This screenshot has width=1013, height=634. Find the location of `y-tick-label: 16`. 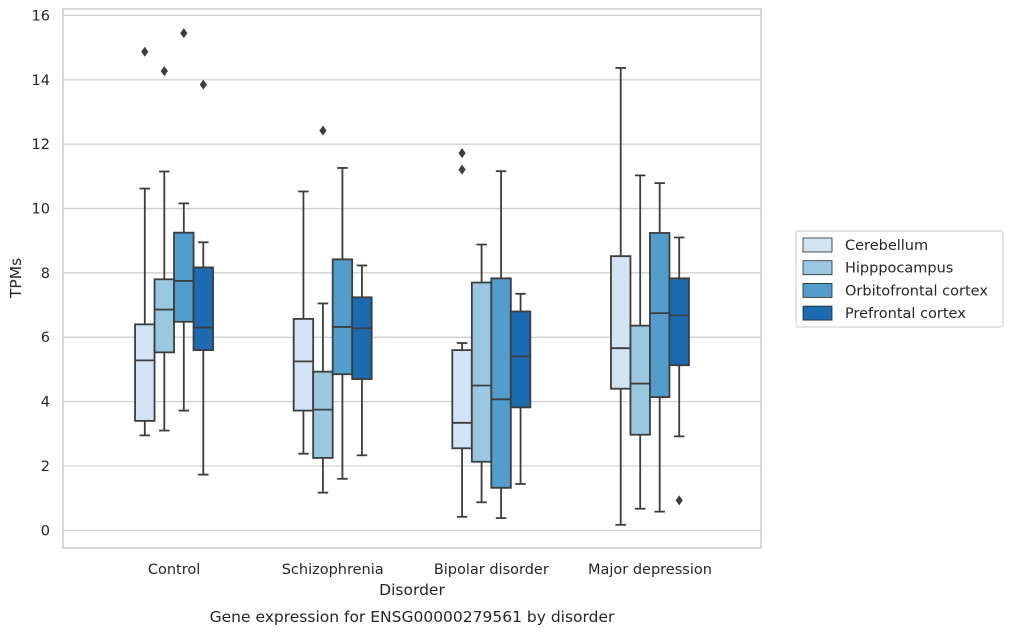

y-tick-label: 16 is located at coordinates (41, 16).